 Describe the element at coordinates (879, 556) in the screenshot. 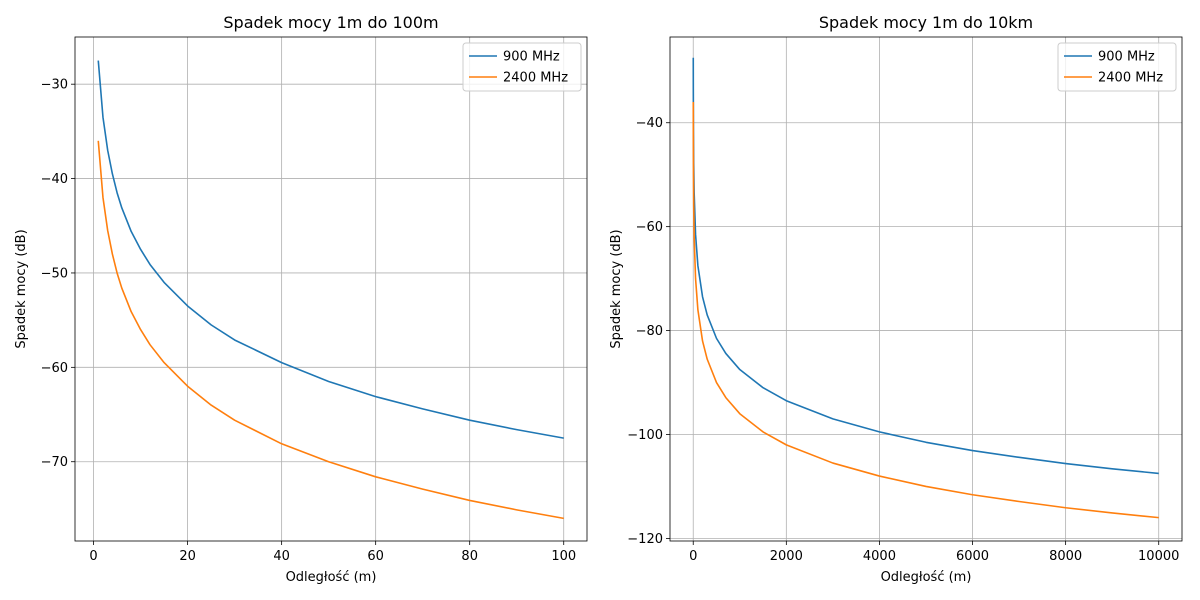

I see `x-tick-label: 4000` at that location.